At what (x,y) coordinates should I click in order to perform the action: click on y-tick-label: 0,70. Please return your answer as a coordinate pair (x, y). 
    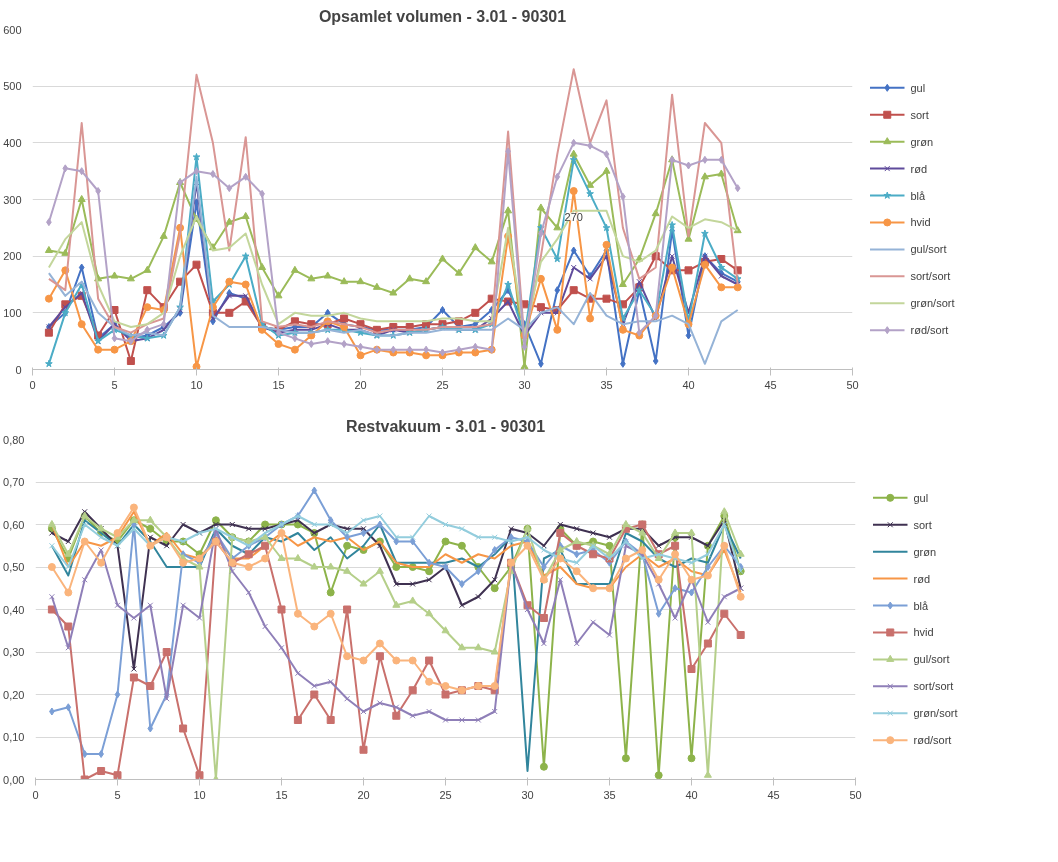
    Looking at the image, I should click on (14, 482).